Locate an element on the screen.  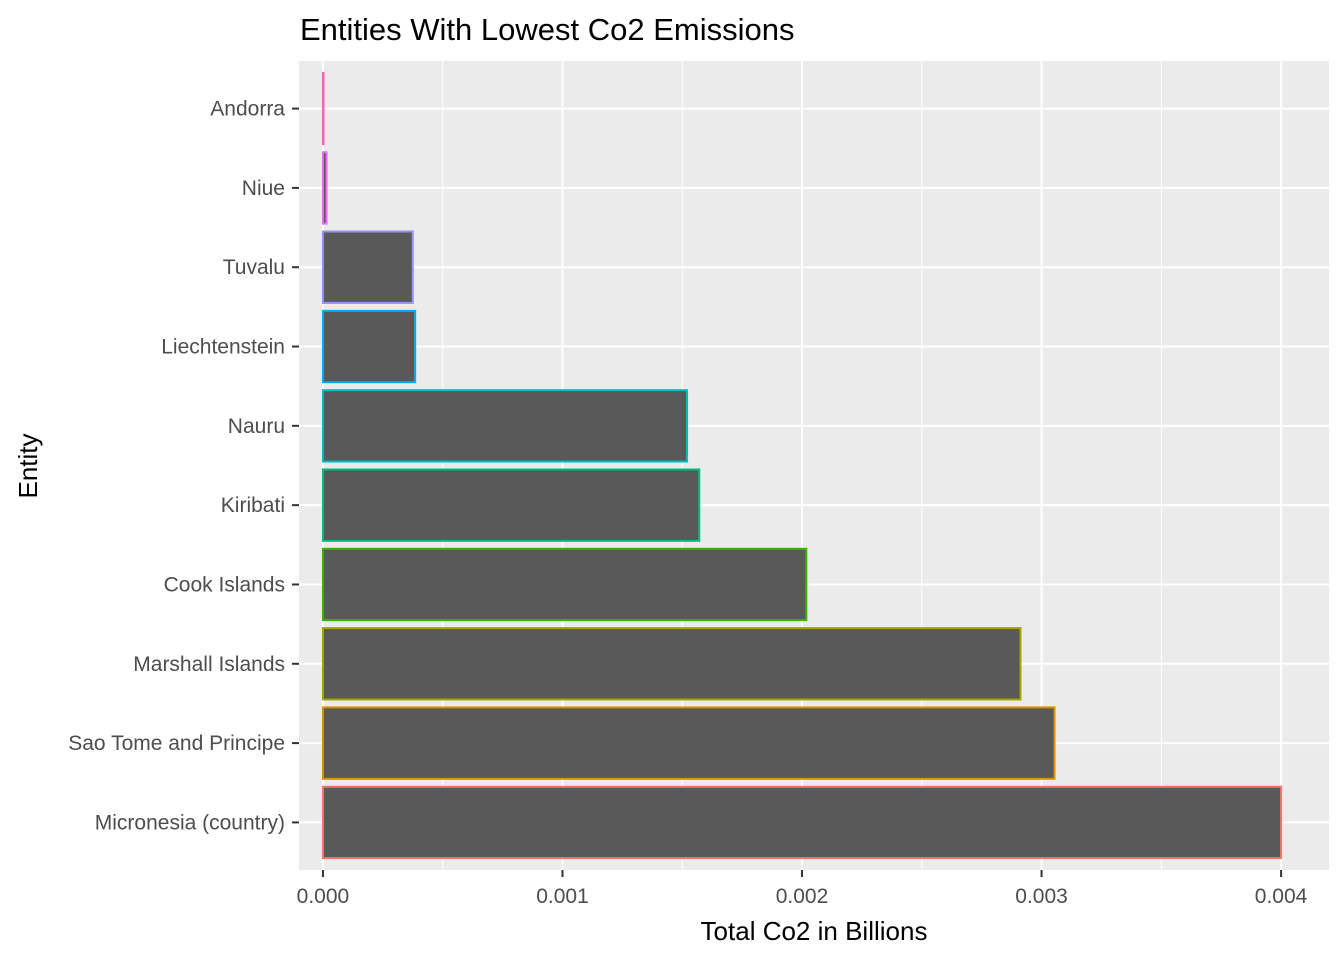
y-axis-title: Entity is located at coordinates (28, 465).